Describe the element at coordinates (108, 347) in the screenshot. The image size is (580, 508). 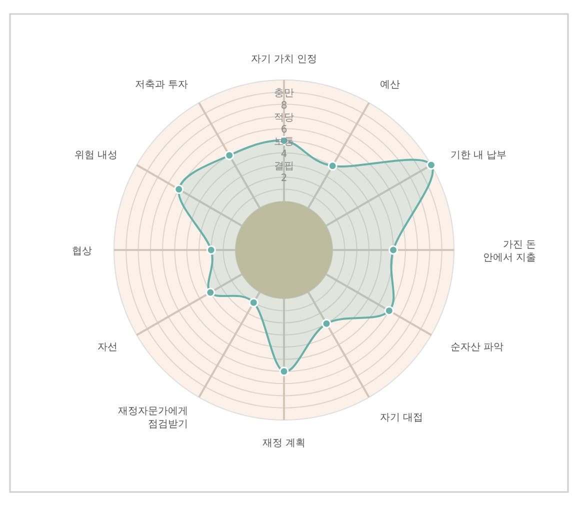
I see `spoke-label: 자선` at that location.